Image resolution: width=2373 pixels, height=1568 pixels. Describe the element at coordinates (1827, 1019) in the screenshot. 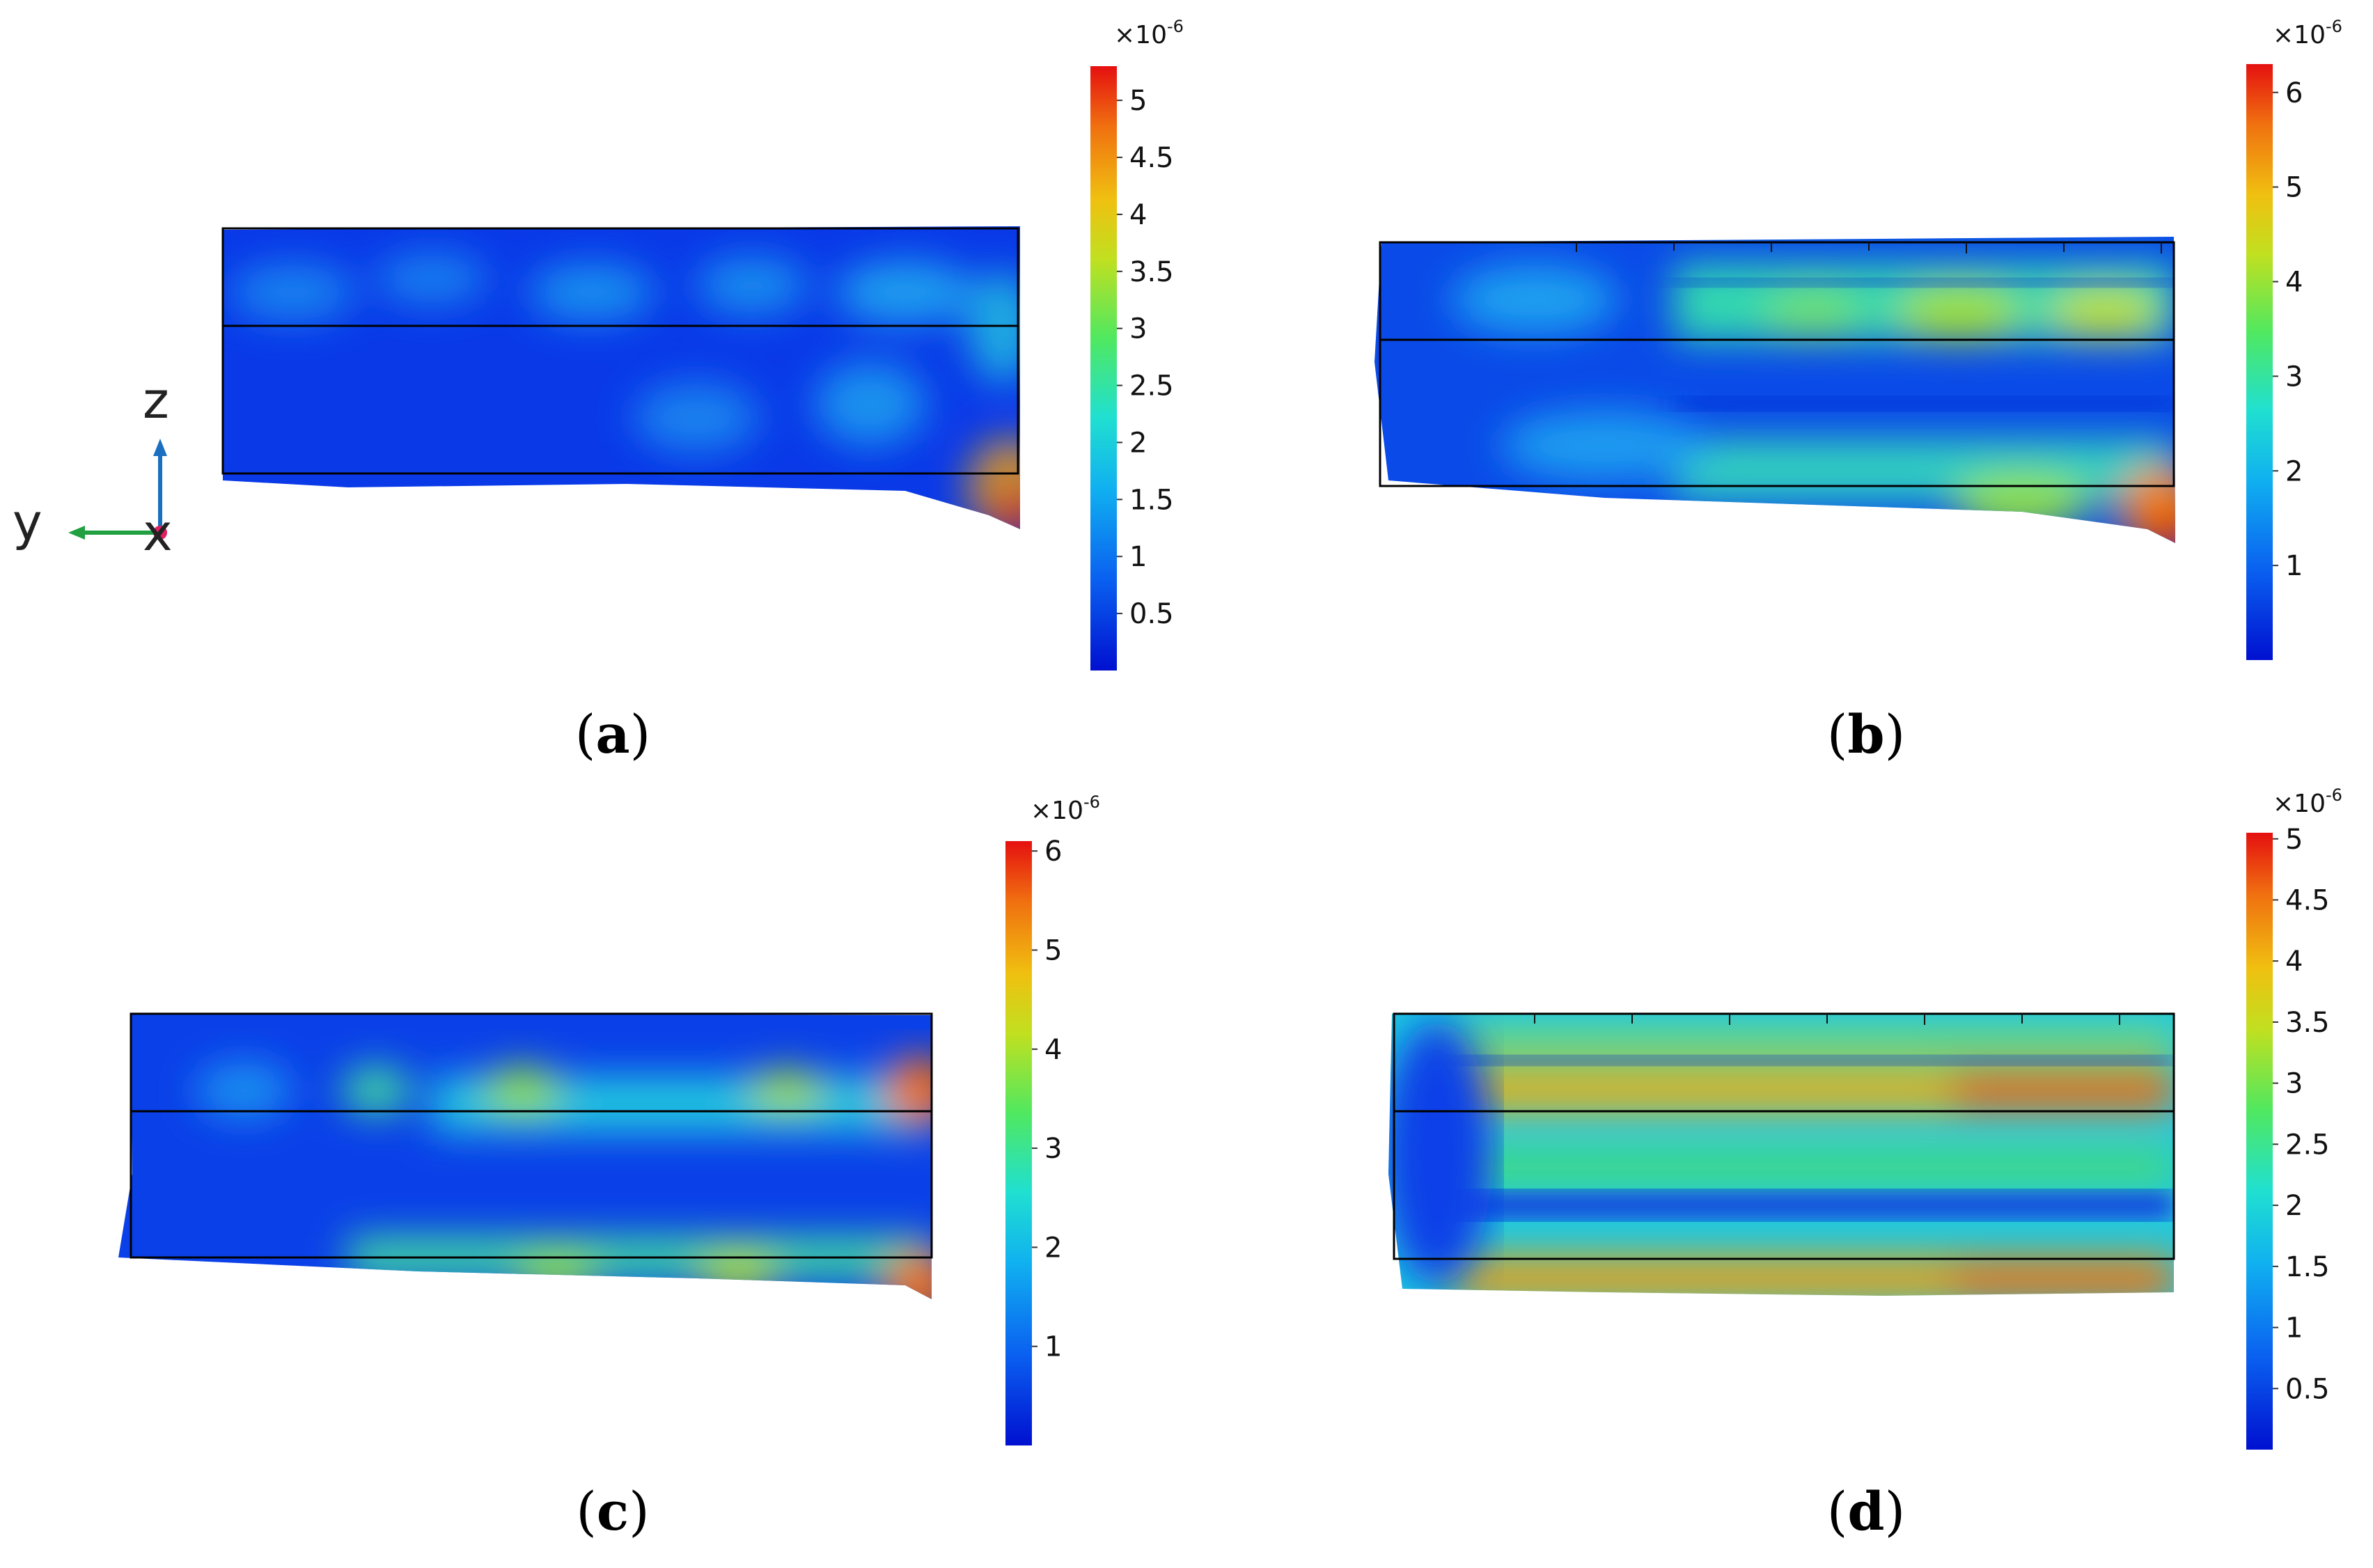

I see `panel-d-top-struts` at that location.